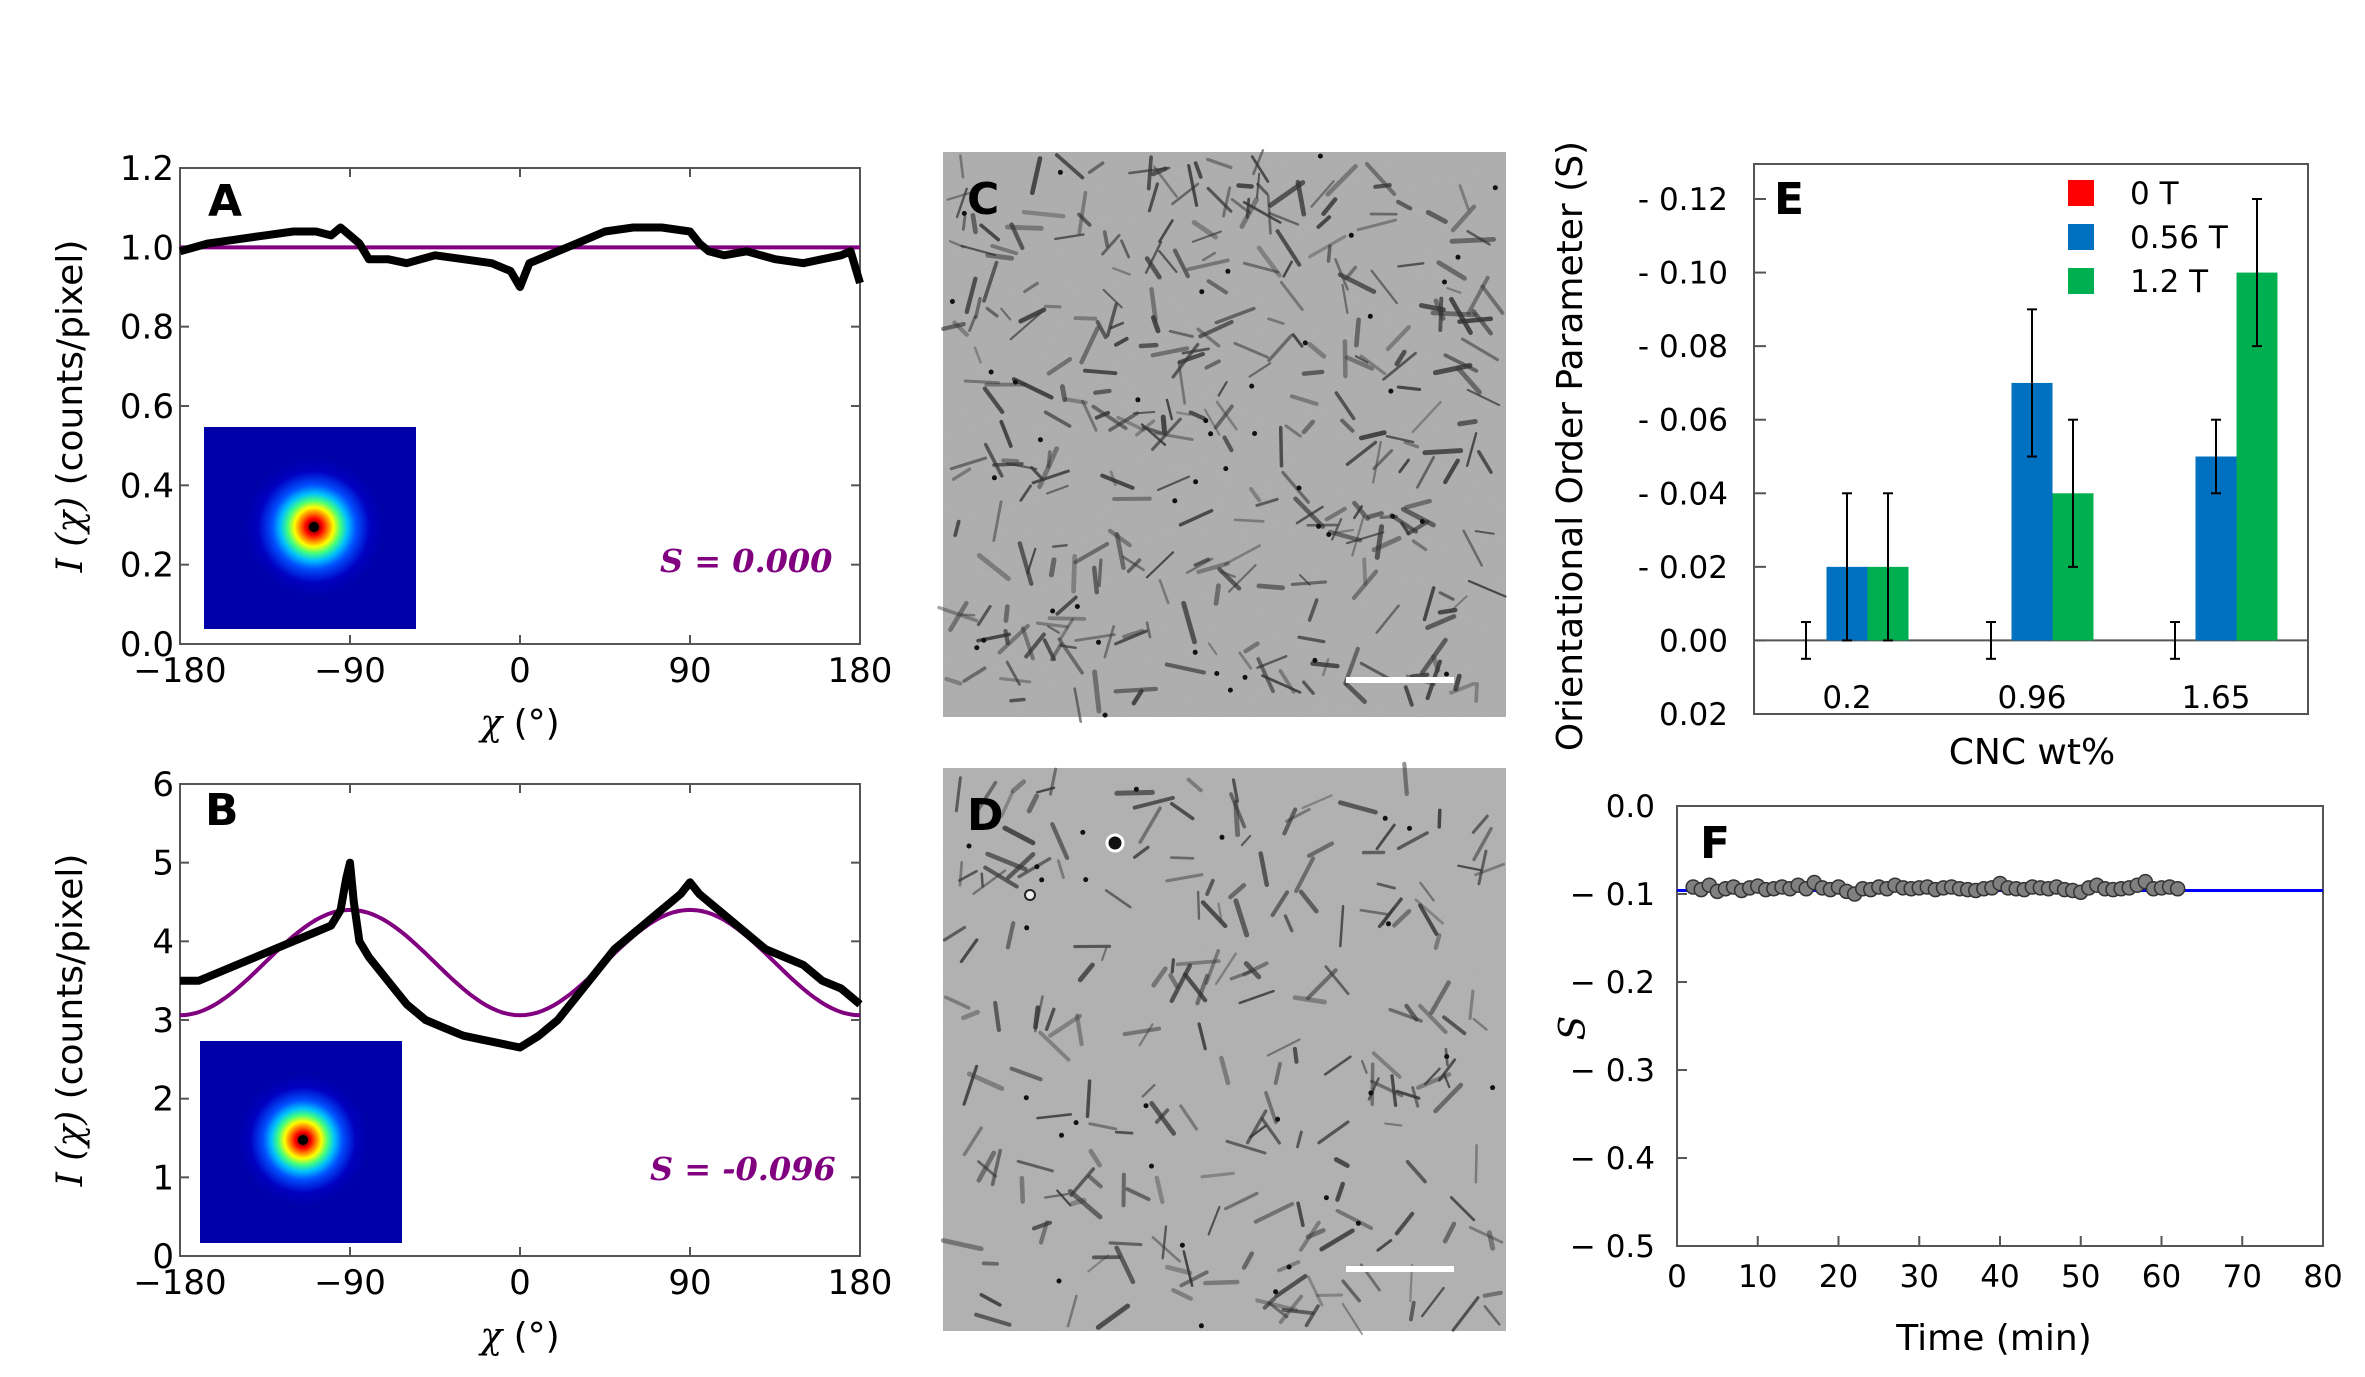 The image size is (2365, 1377). I want to click on x-tick-label: 90, so click(689, 1283).